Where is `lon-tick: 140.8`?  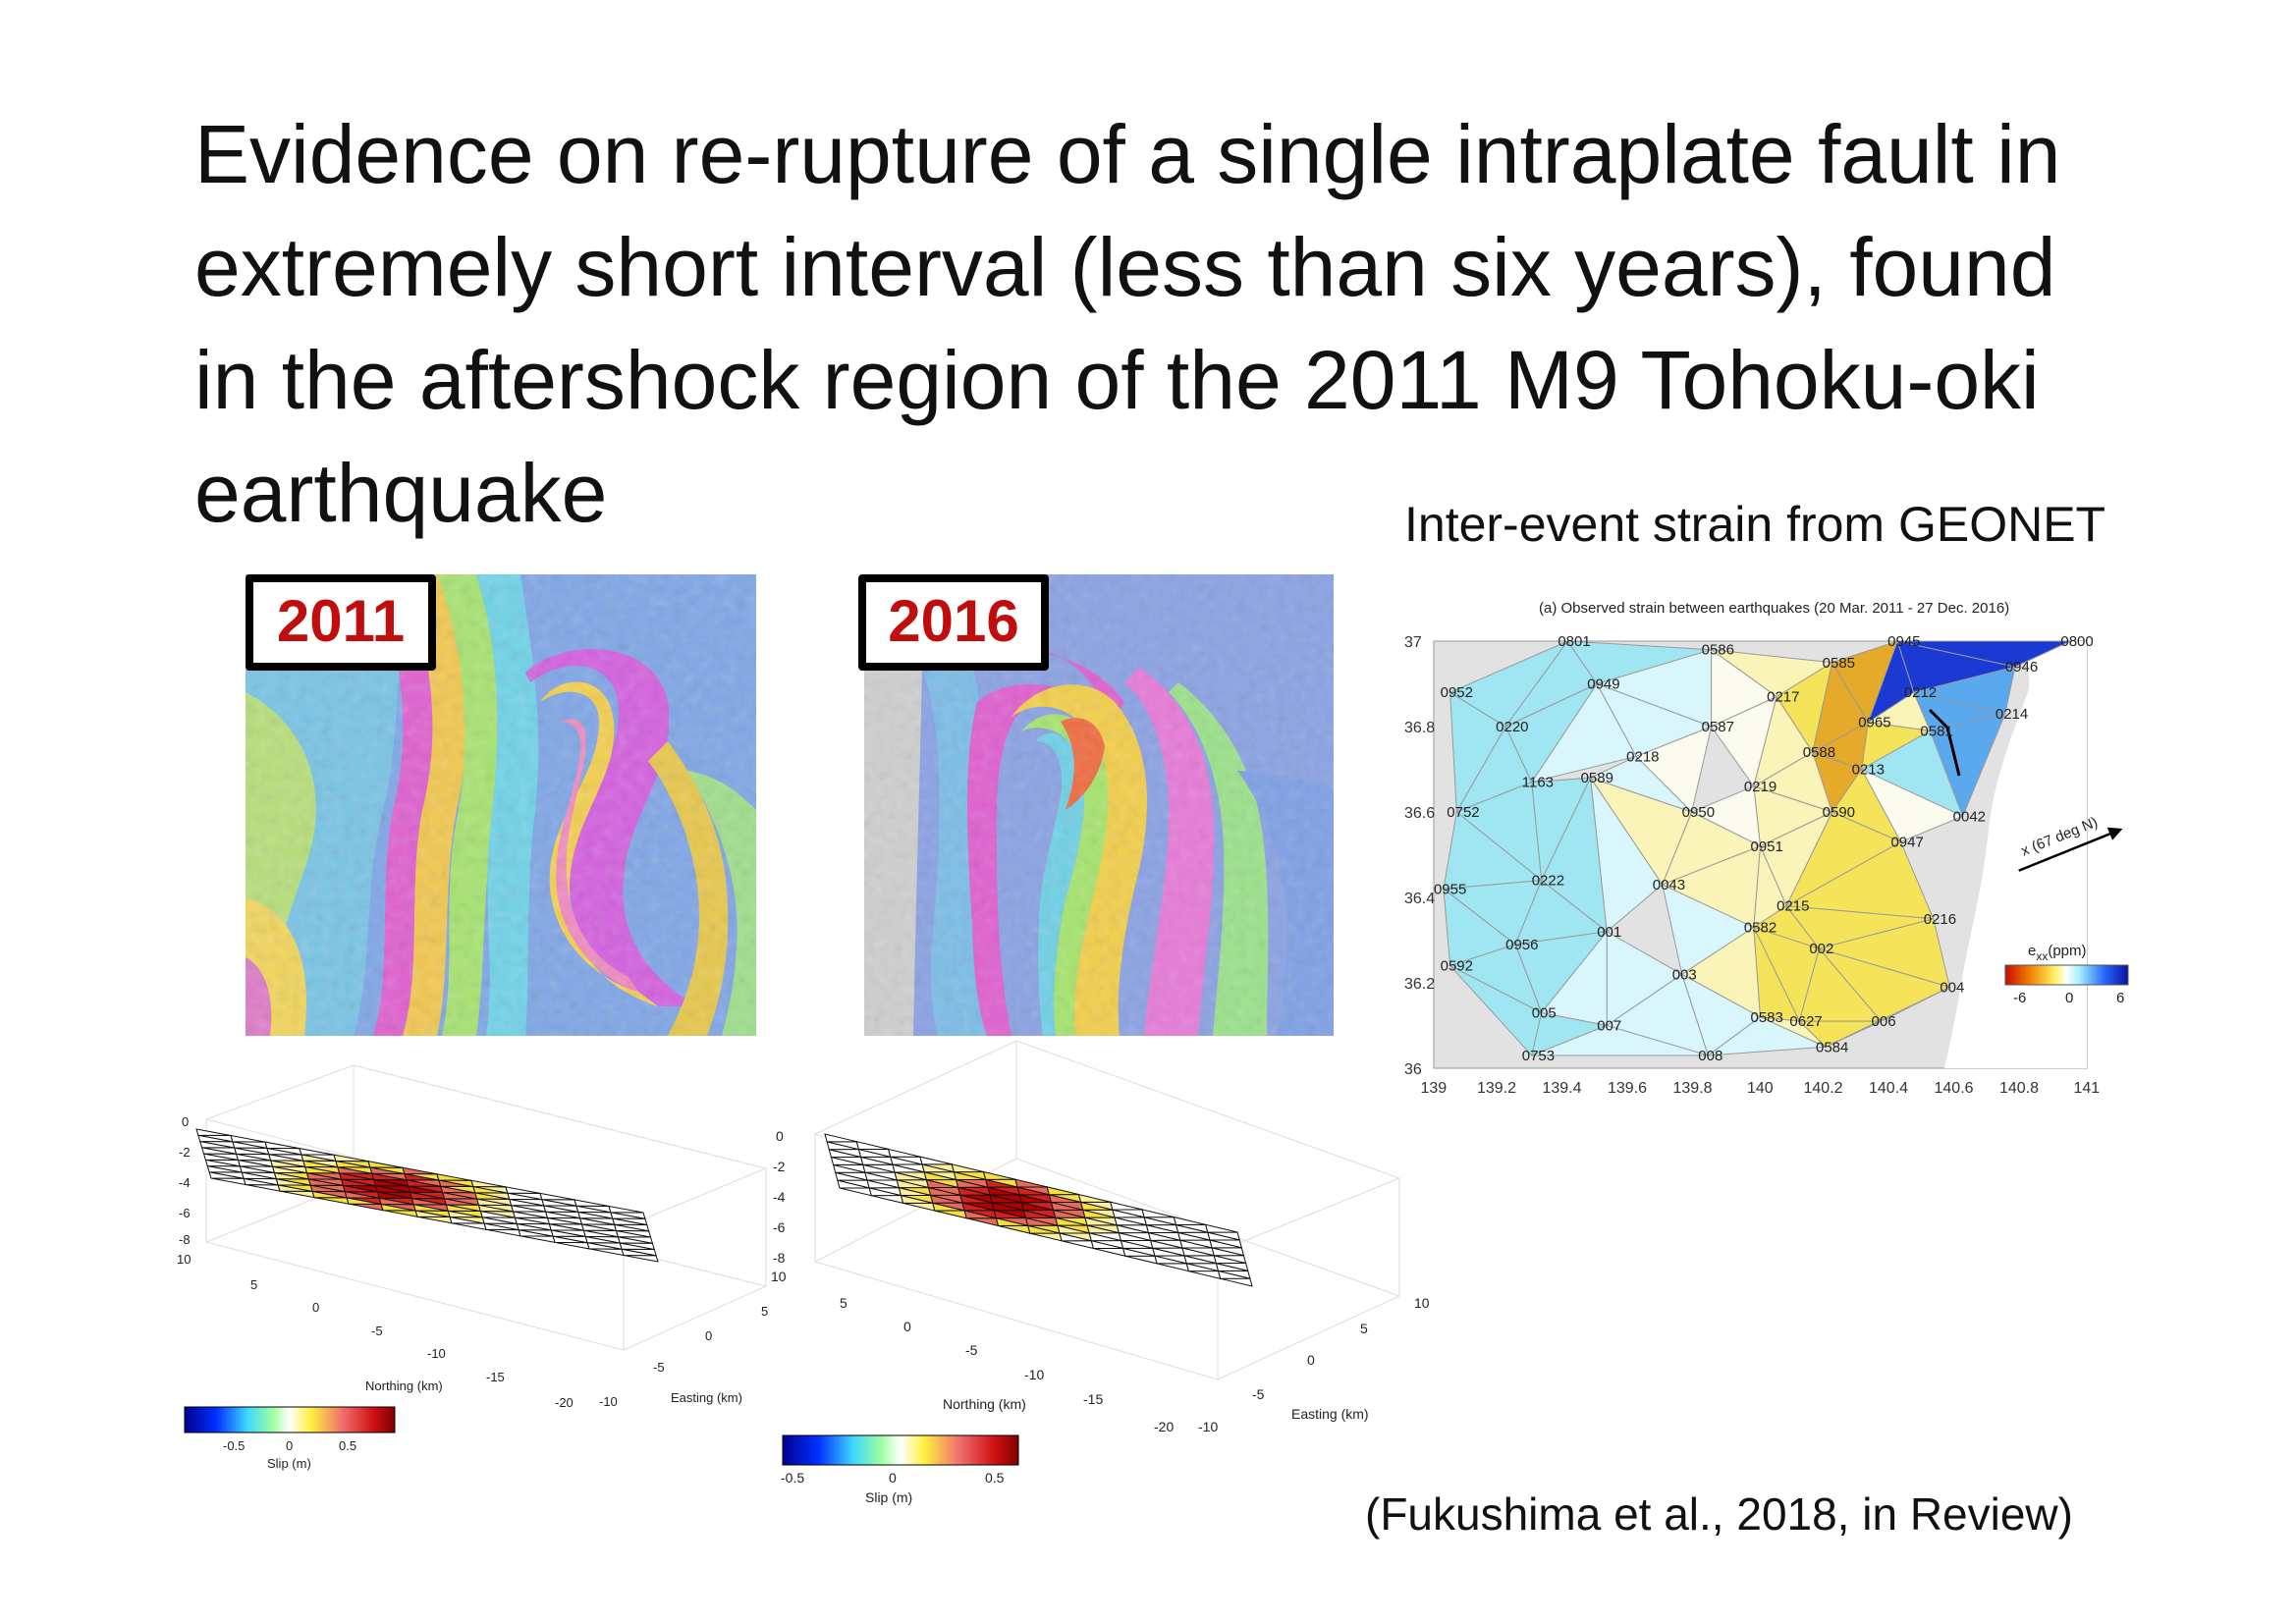
lon-tick: 140.8 is located at coordinates (2019, 1088).